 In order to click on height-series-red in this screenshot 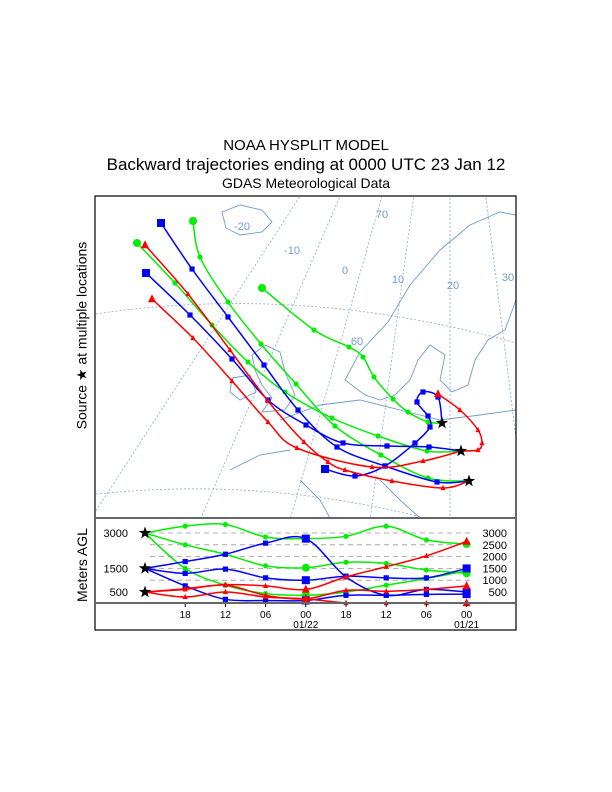, I will do `click(307, 592)`.